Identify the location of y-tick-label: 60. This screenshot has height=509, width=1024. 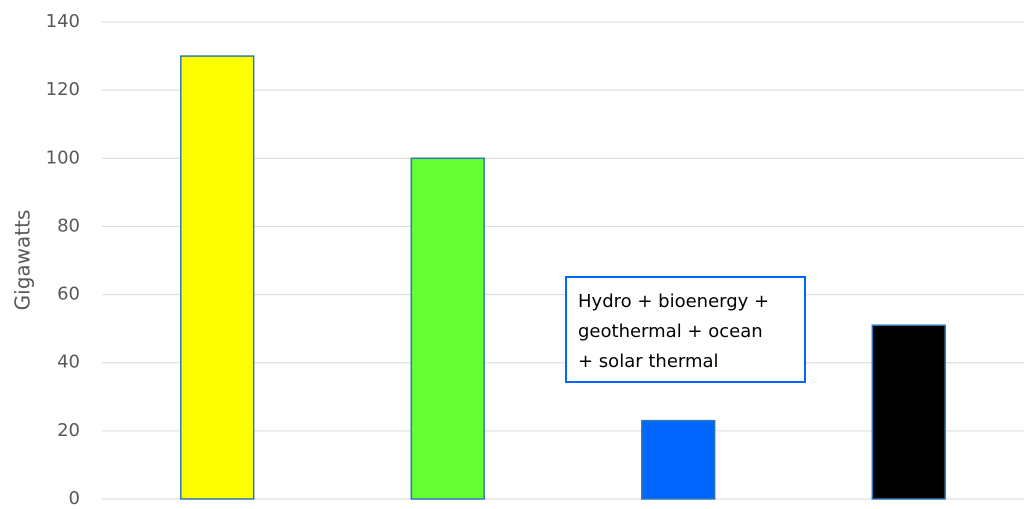
(68, 294).